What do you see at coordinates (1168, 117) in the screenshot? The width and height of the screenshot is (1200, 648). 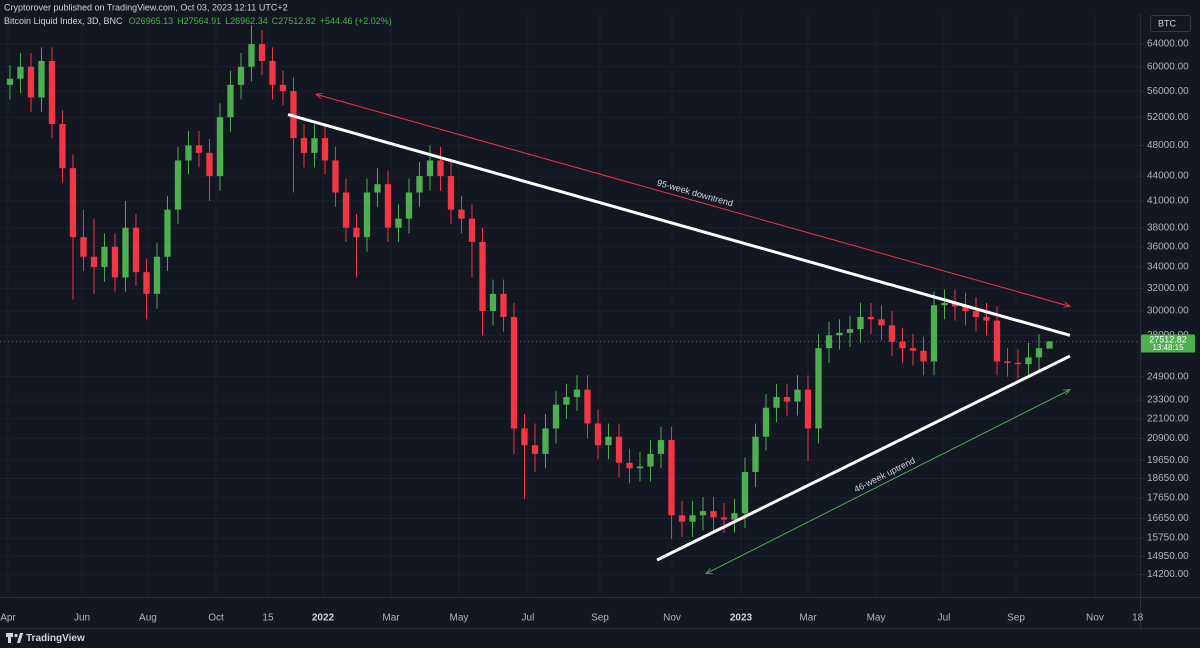 I see `y-tick-label: 52000.00` at bounding box center [1168, 117].